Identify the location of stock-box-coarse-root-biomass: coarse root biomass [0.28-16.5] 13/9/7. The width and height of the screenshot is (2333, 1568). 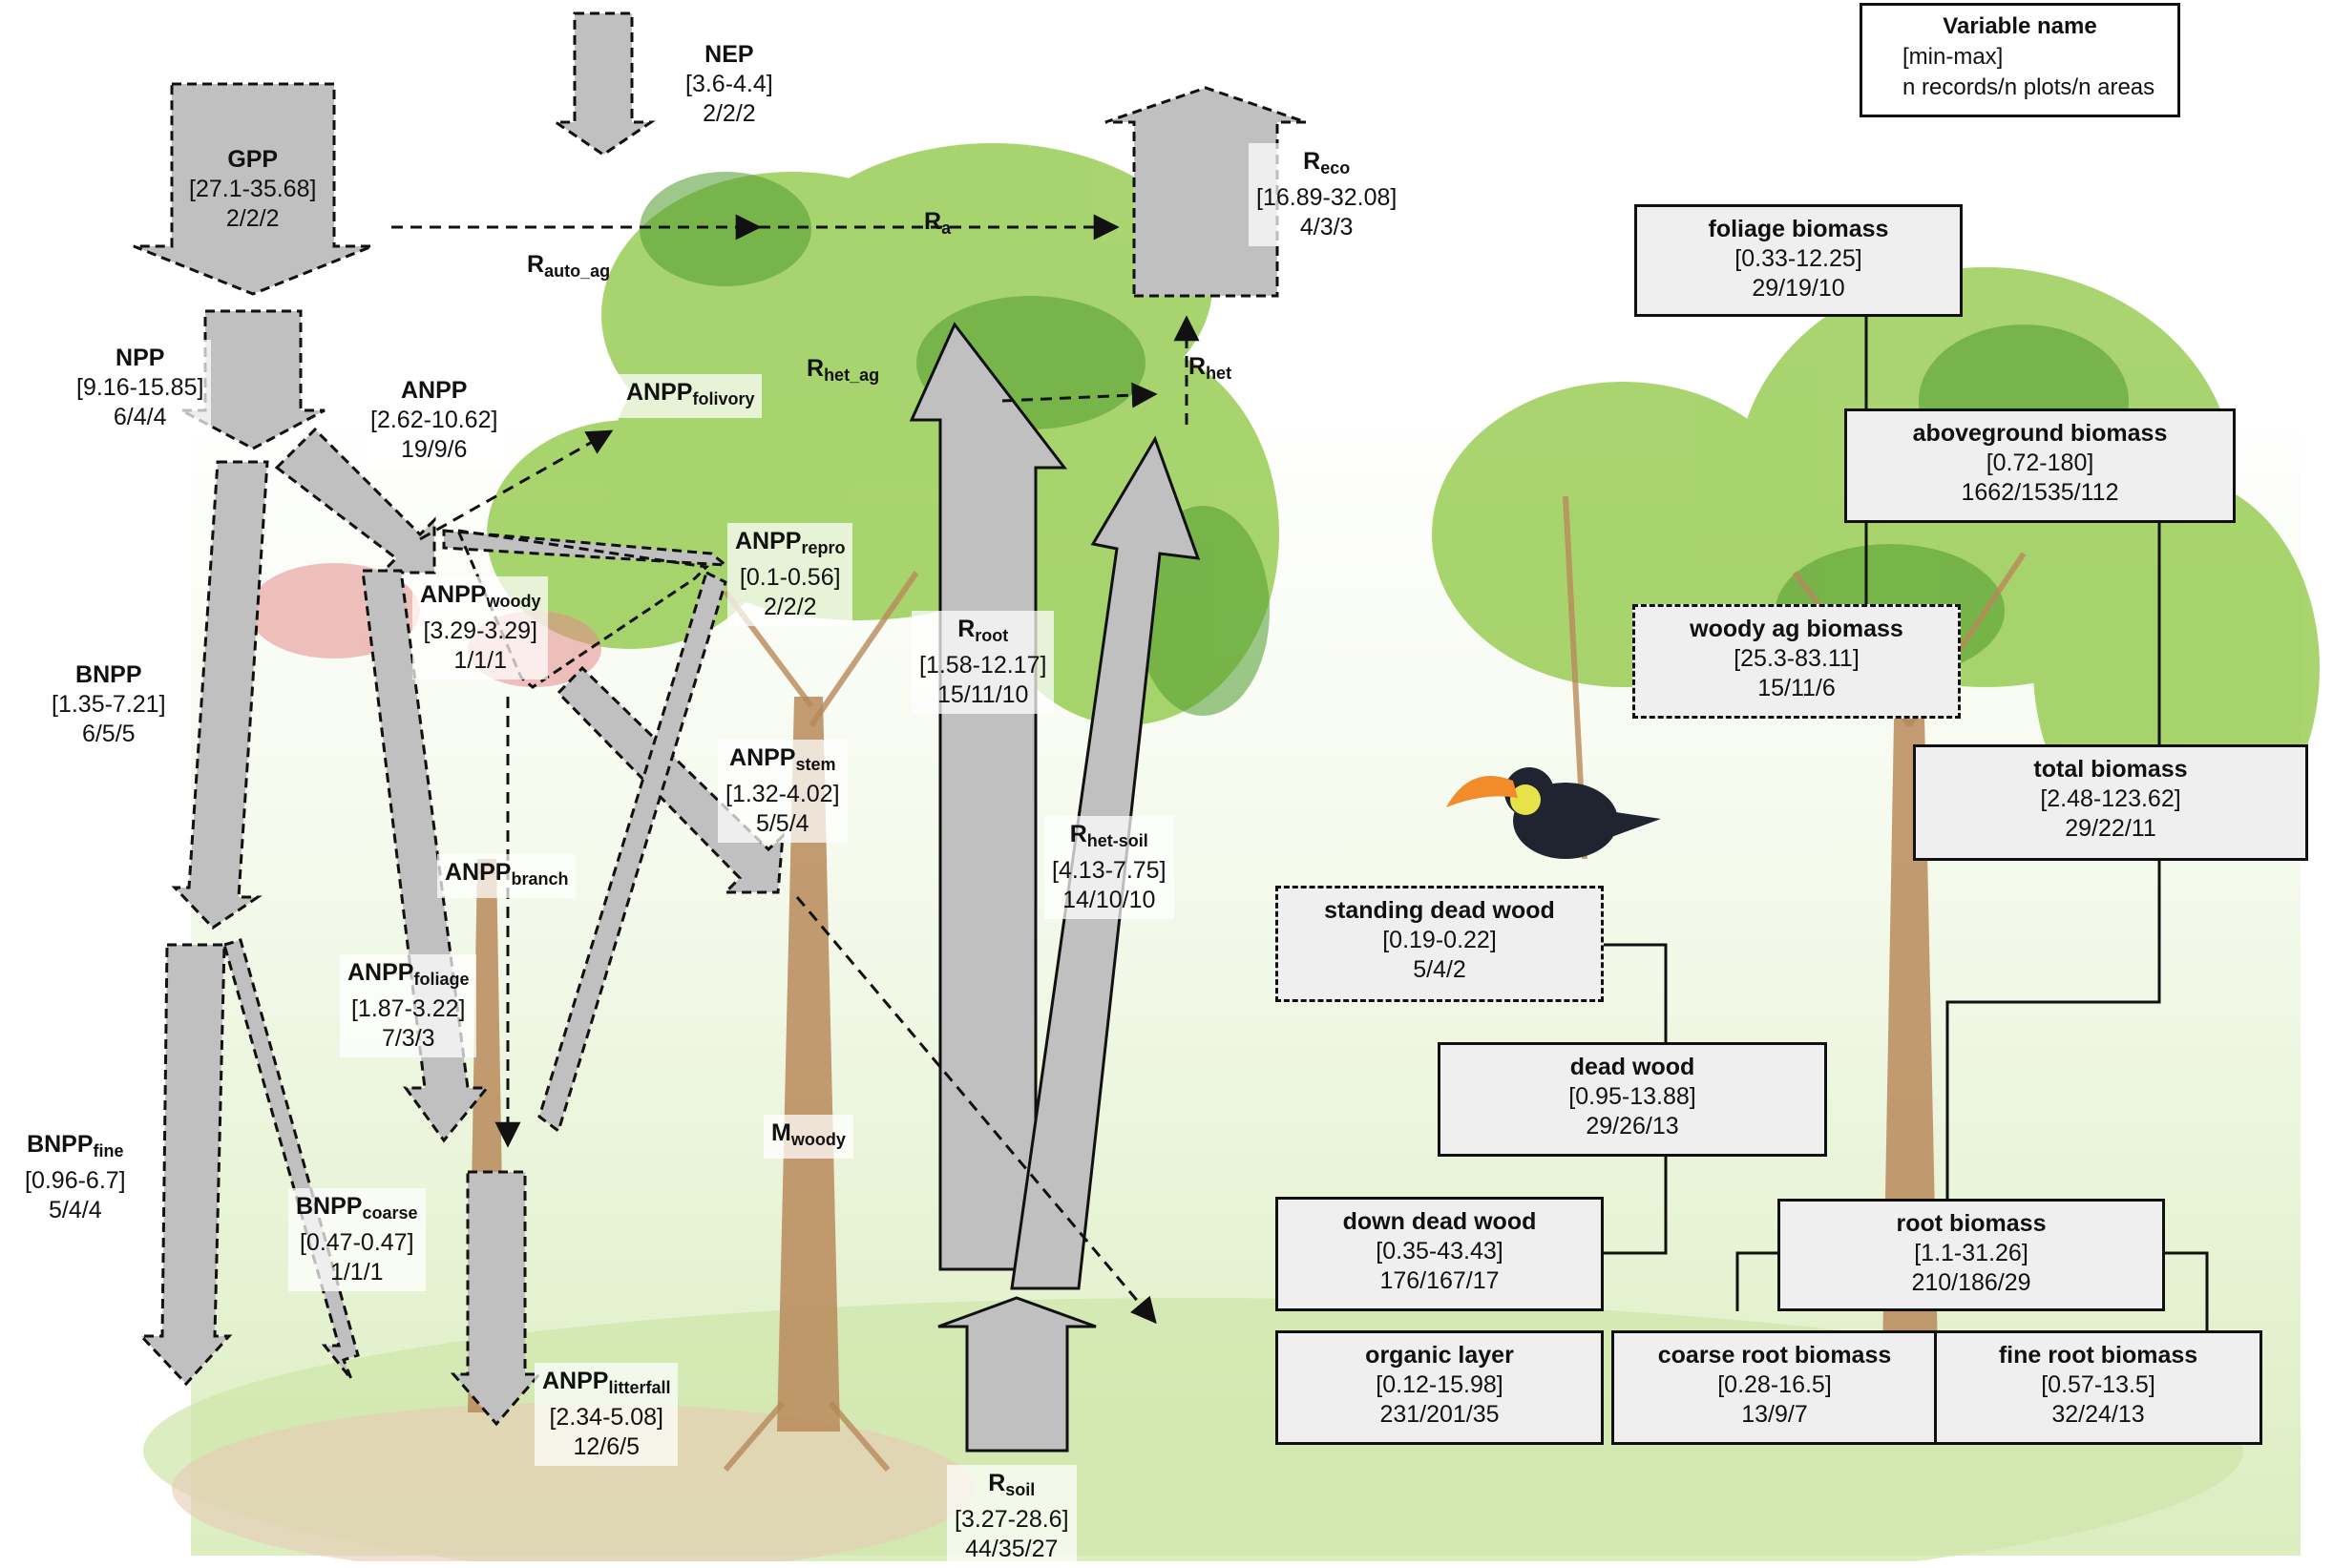
(1775, 1387).